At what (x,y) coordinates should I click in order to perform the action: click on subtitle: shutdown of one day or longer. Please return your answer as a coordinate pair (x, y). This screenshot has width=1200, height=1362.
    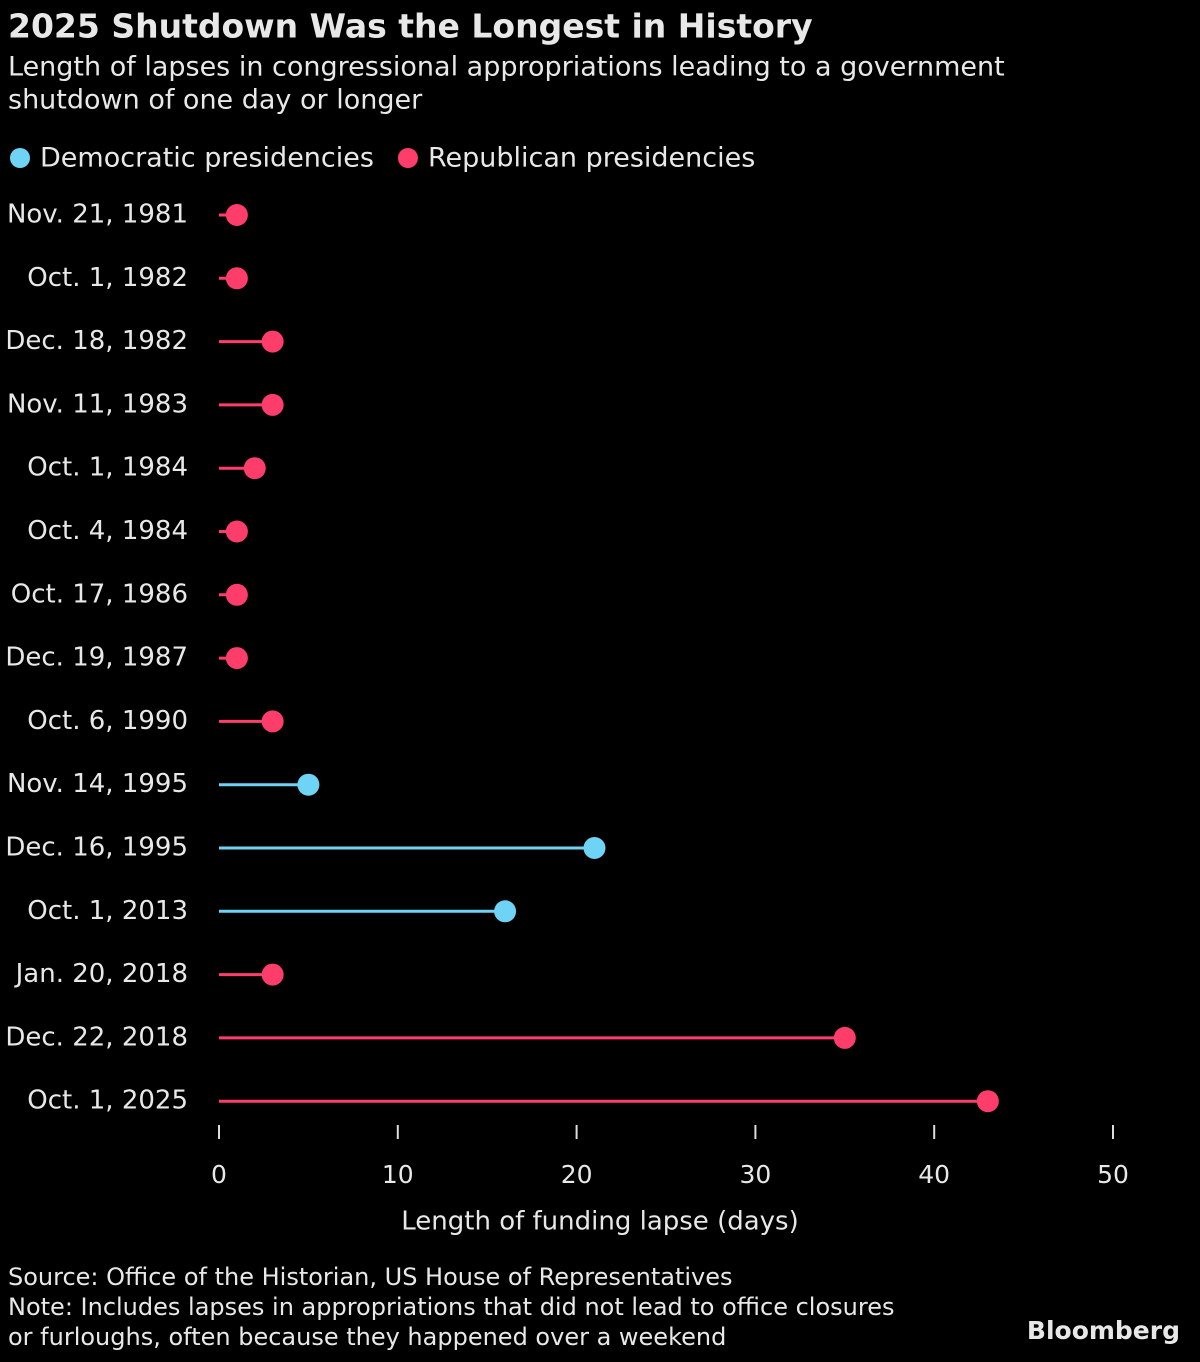
    Looking at the image, I should click on (215, 100).